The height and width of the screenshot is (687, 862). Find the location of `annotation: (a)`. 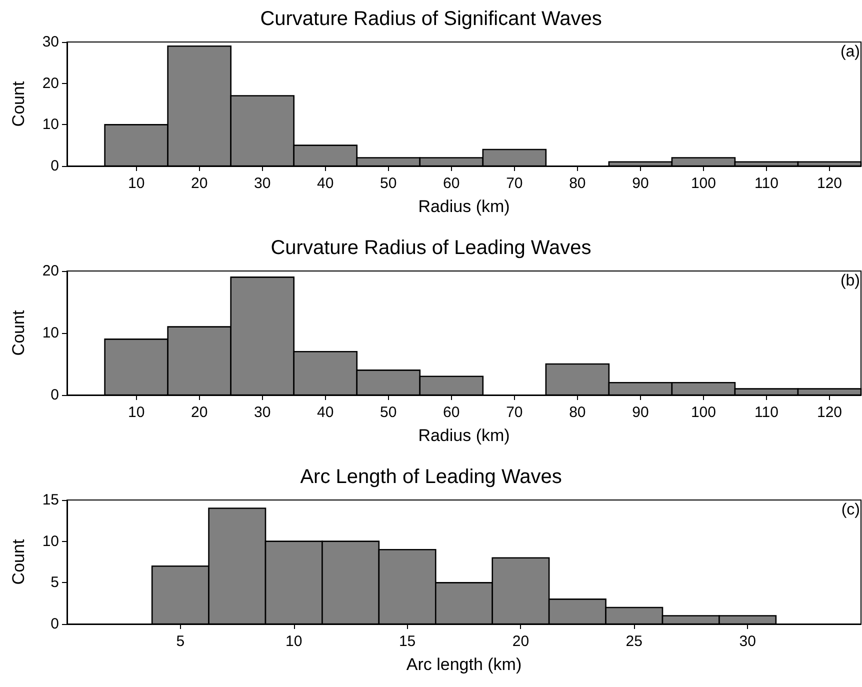

annotation: (a) is located at coordinates (850, 52).